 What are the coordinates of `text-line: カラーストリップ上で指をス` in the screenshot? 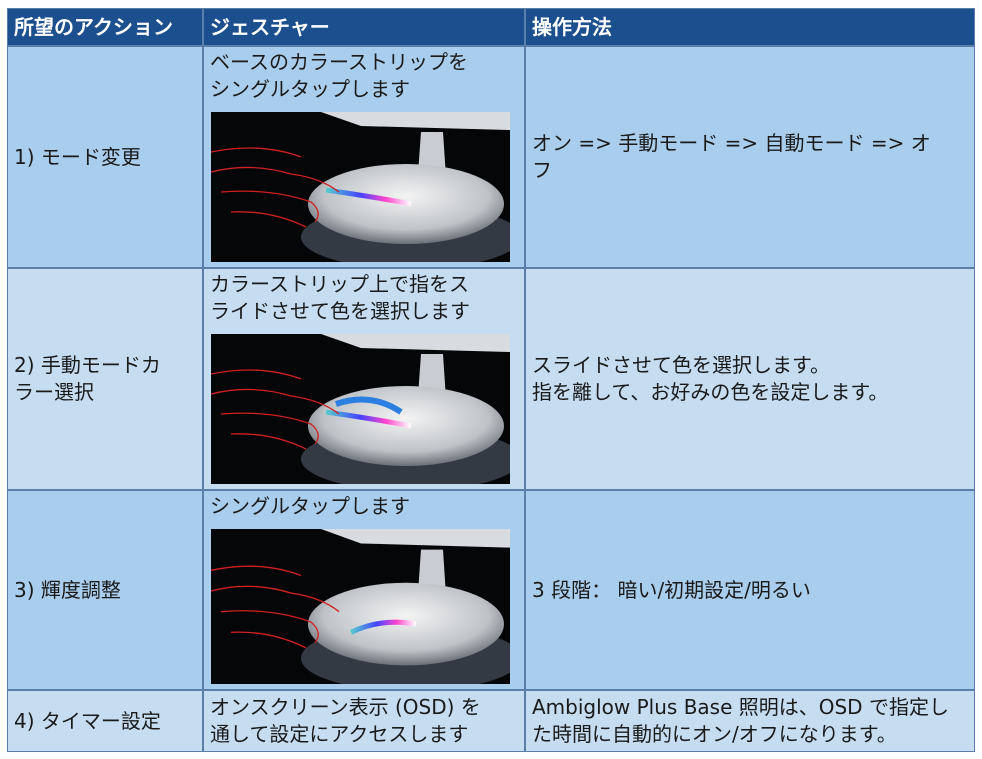 It's located at (339, 284).